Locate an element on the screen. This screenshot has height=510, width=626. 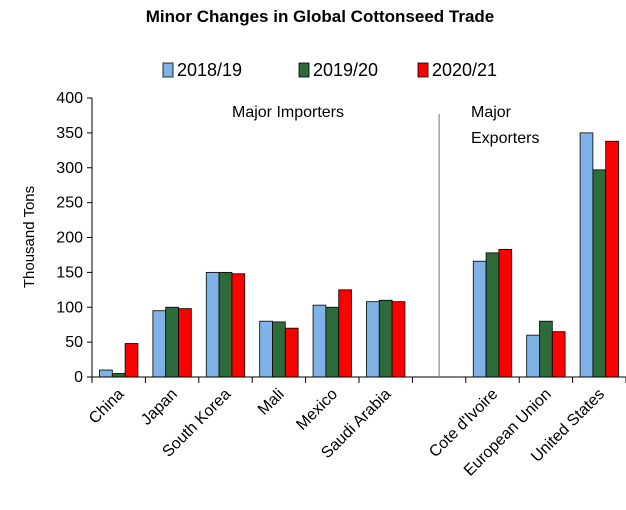
bar-2019-20-south-korea is located at coordinates (225, 324).